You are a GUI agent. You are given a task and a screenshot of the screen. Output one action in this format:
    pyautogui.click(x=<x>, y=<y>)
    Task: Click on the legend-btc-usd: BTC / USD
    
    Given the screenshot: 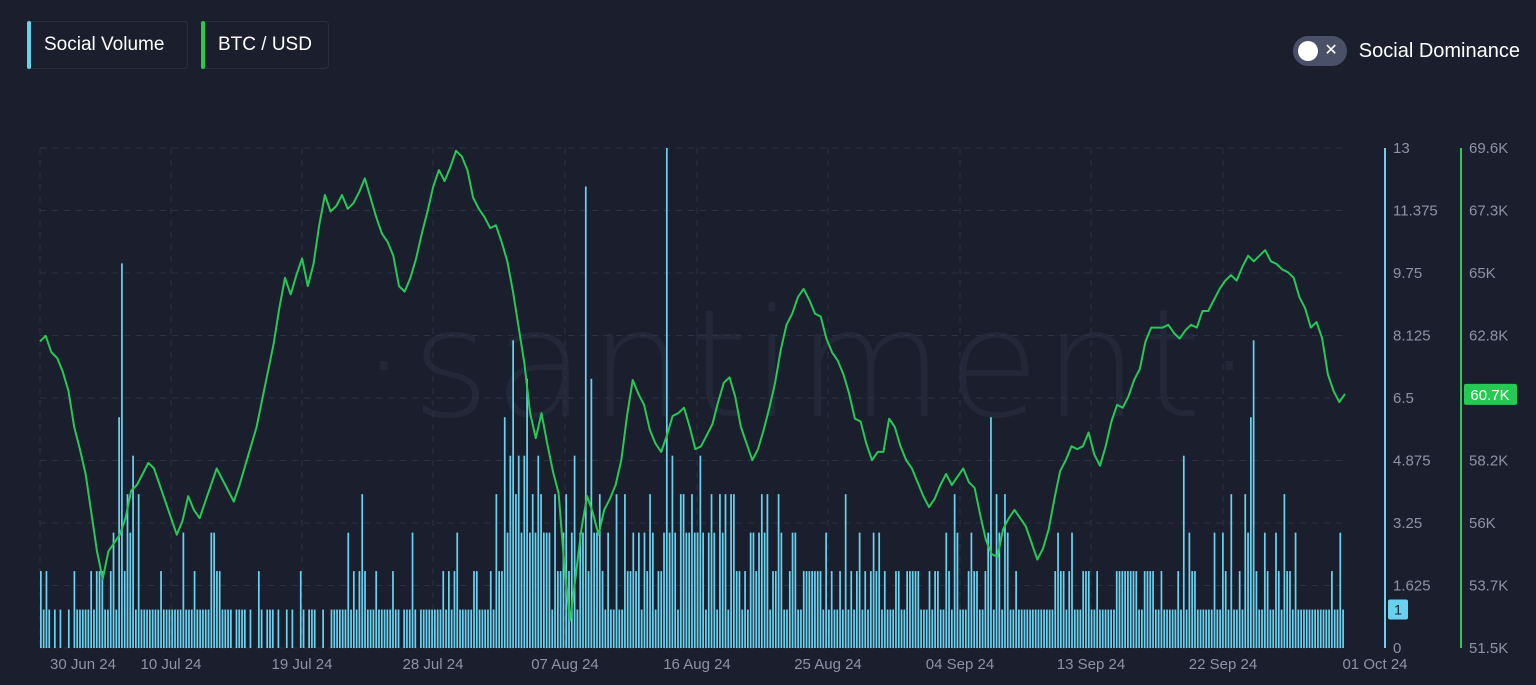 What is the action you would take?
    pyautogui.click(x=265, y=45)
    